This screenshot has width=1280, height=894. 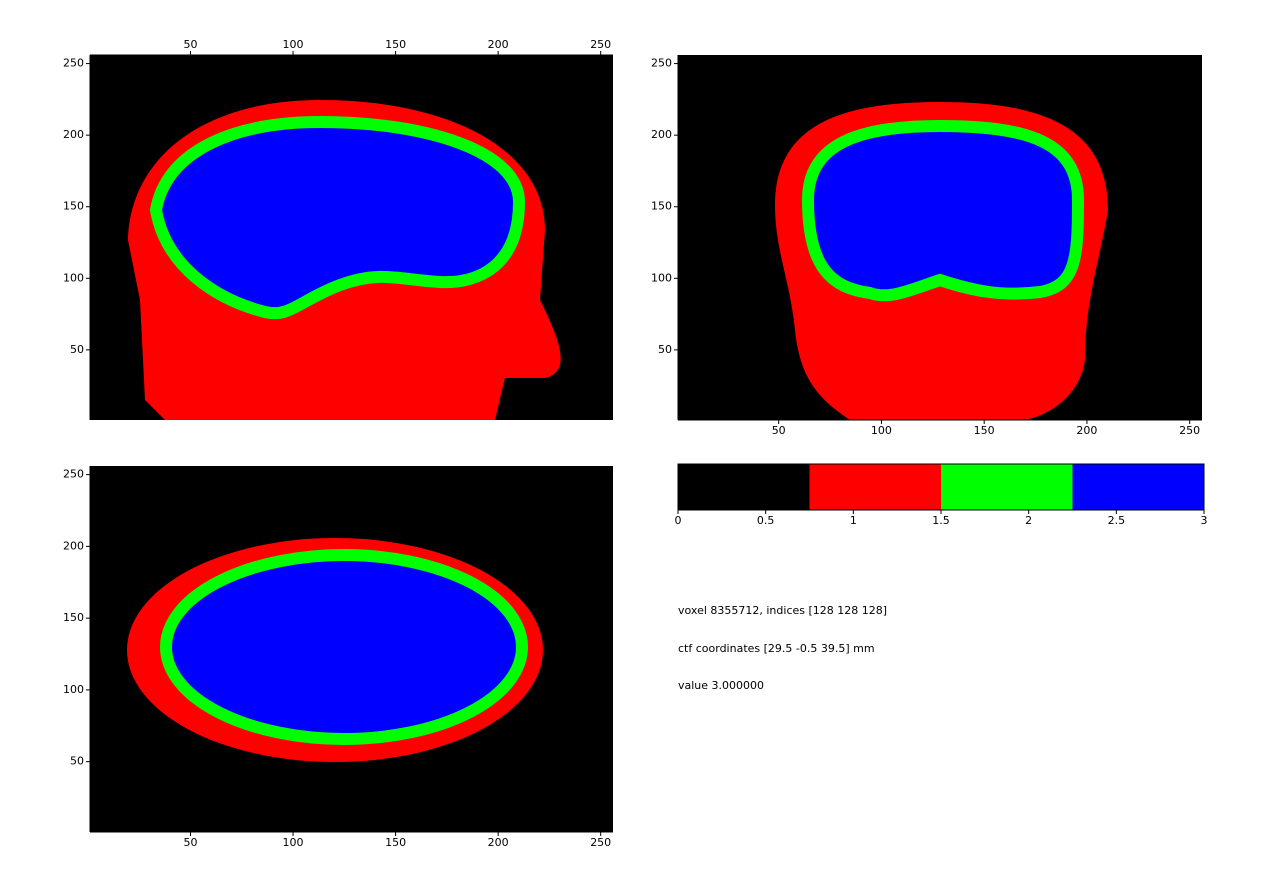 What do you see at coordinates (766, 520) in the screenshot?
I see `x-tick-label: 0.5` at bounding box center [766, 520].